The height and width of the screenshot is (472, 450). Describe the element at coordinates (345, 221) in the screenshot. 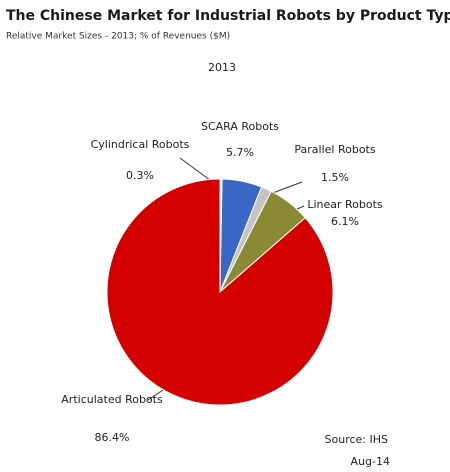

I see `value-label: 6.1%` at that location.